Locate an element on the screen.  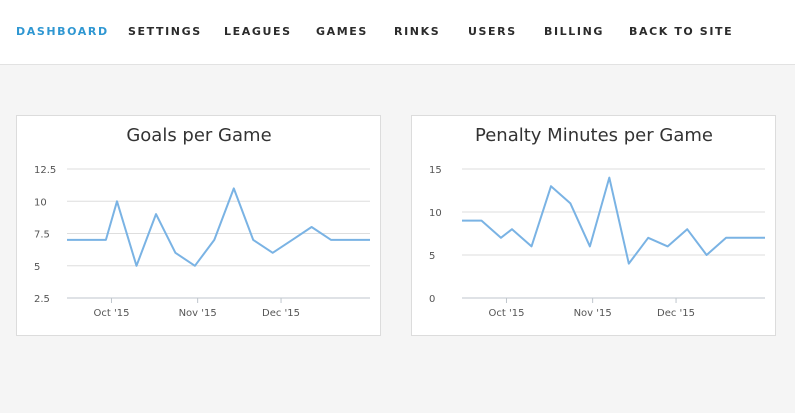
nav-games: GAMES is located at coordinates (342, 31).